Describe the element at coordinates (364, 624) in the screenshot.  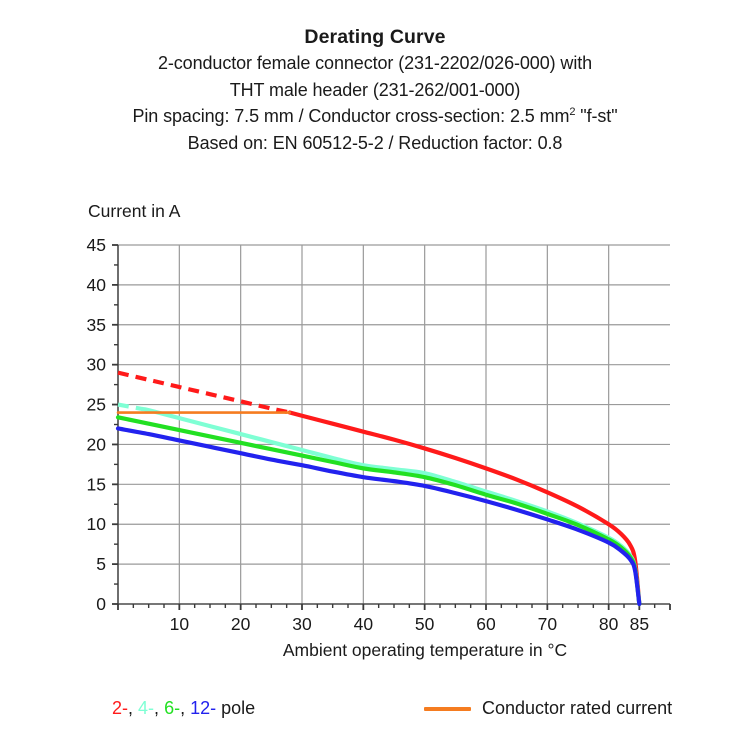
I see `x-tick-label: 40` at that location.